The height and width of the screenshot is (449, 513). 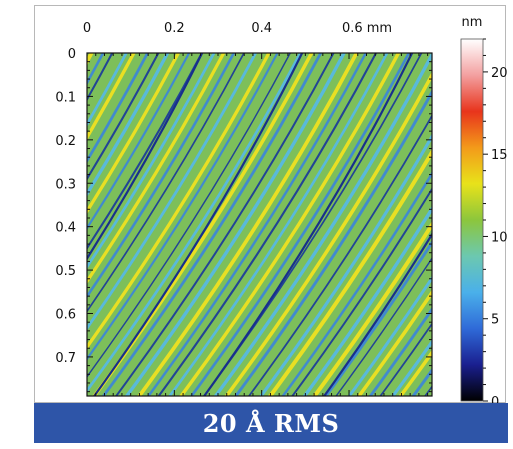 What do you see at coordinates (499, 237) in the screenshot?
I see `colorbar-tick-label: 10` at bounding box center [499, 237].